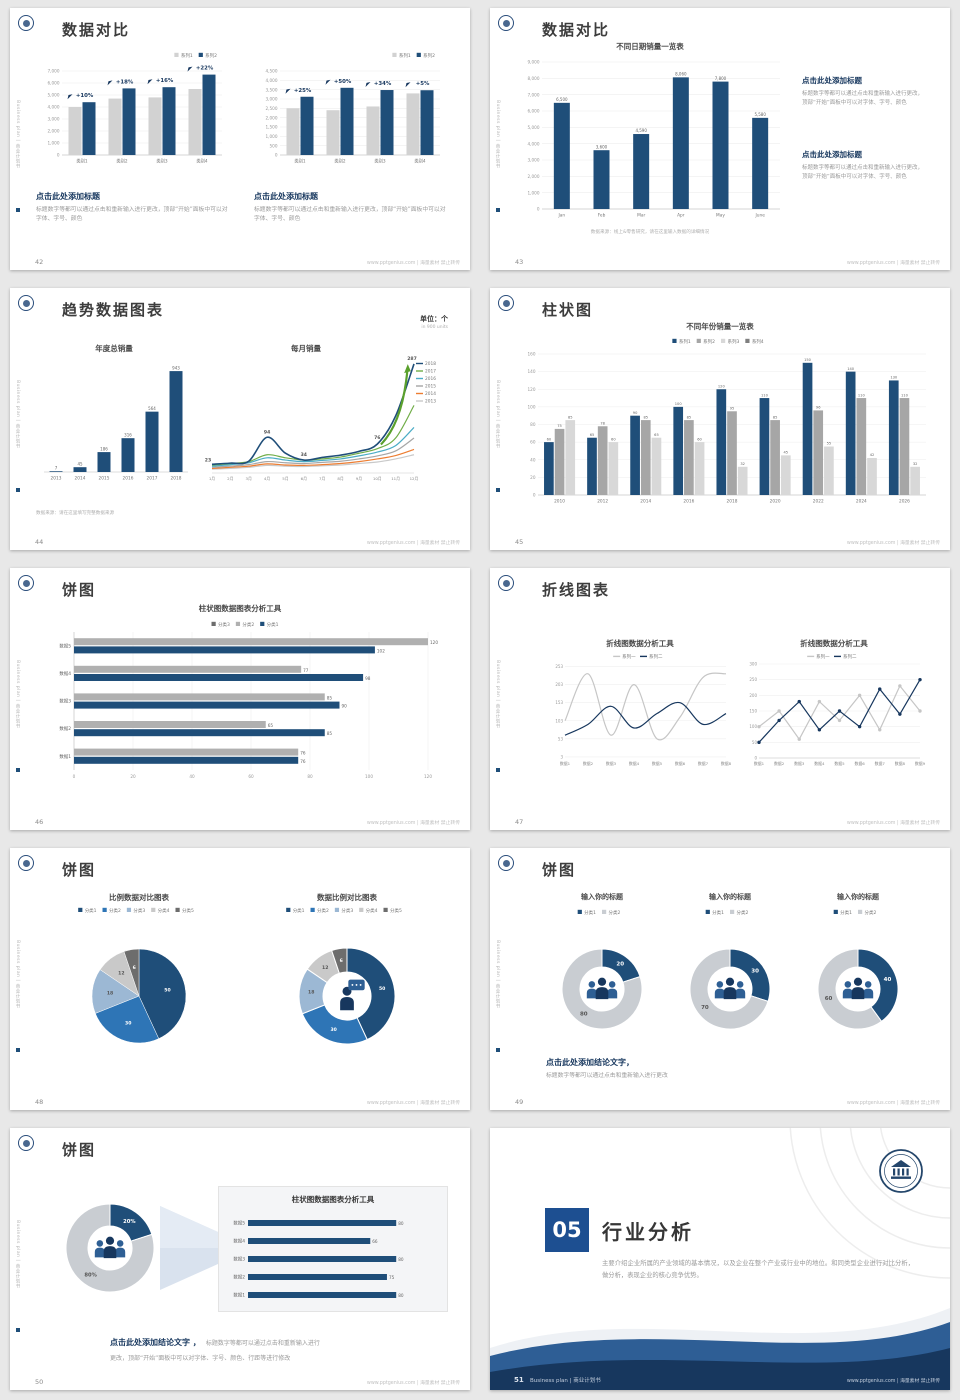 This screenshot has width=960, height=1400. What do you see at coordinates (721, 78) in the screenshot?
I see `svg-text: 7,800` at bounding box center [721, 78].